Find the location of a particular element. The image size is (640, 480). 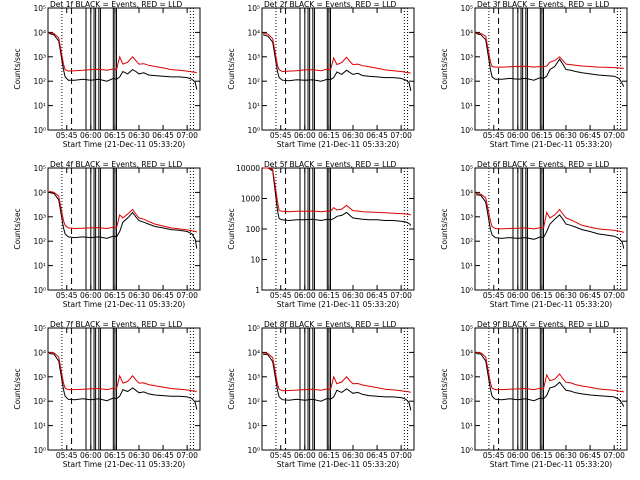

chart-title: Det 1f BLACK = Events, RED = LLD is located at coordinates (116, 4).